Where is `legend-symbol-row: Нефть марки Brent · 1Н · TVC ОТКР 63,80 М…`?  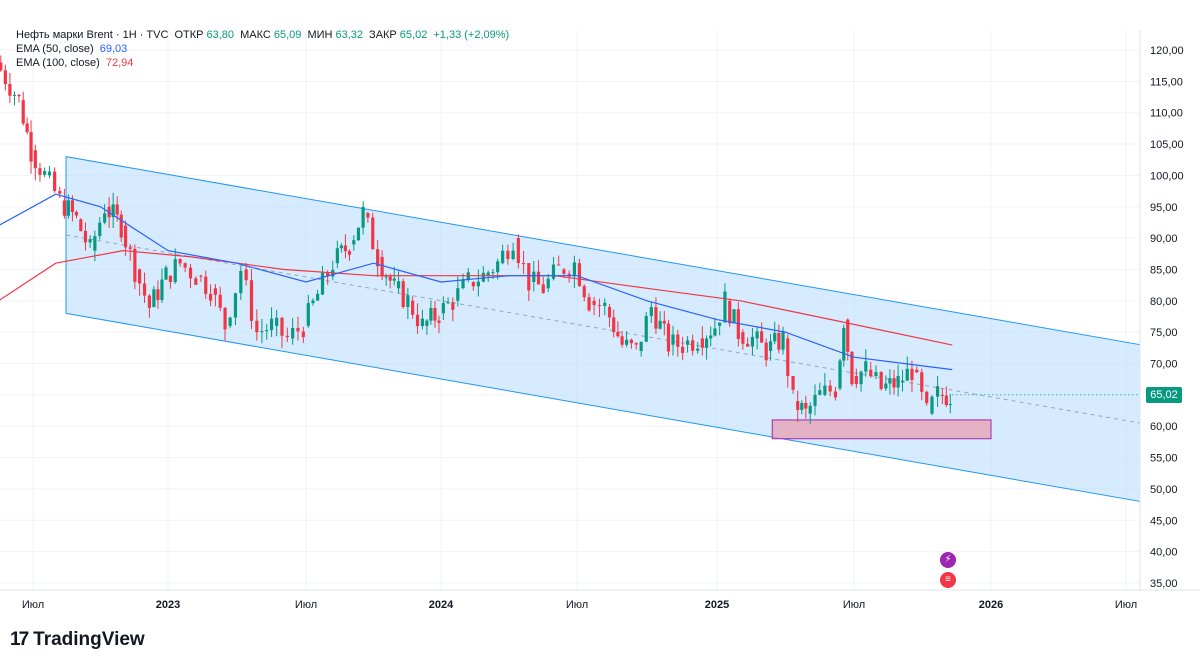 legend-symbol-row: Нефть марки Brent · 1Н · TVC ОТКР 63,80 М… is located at coordinates (264, 35).